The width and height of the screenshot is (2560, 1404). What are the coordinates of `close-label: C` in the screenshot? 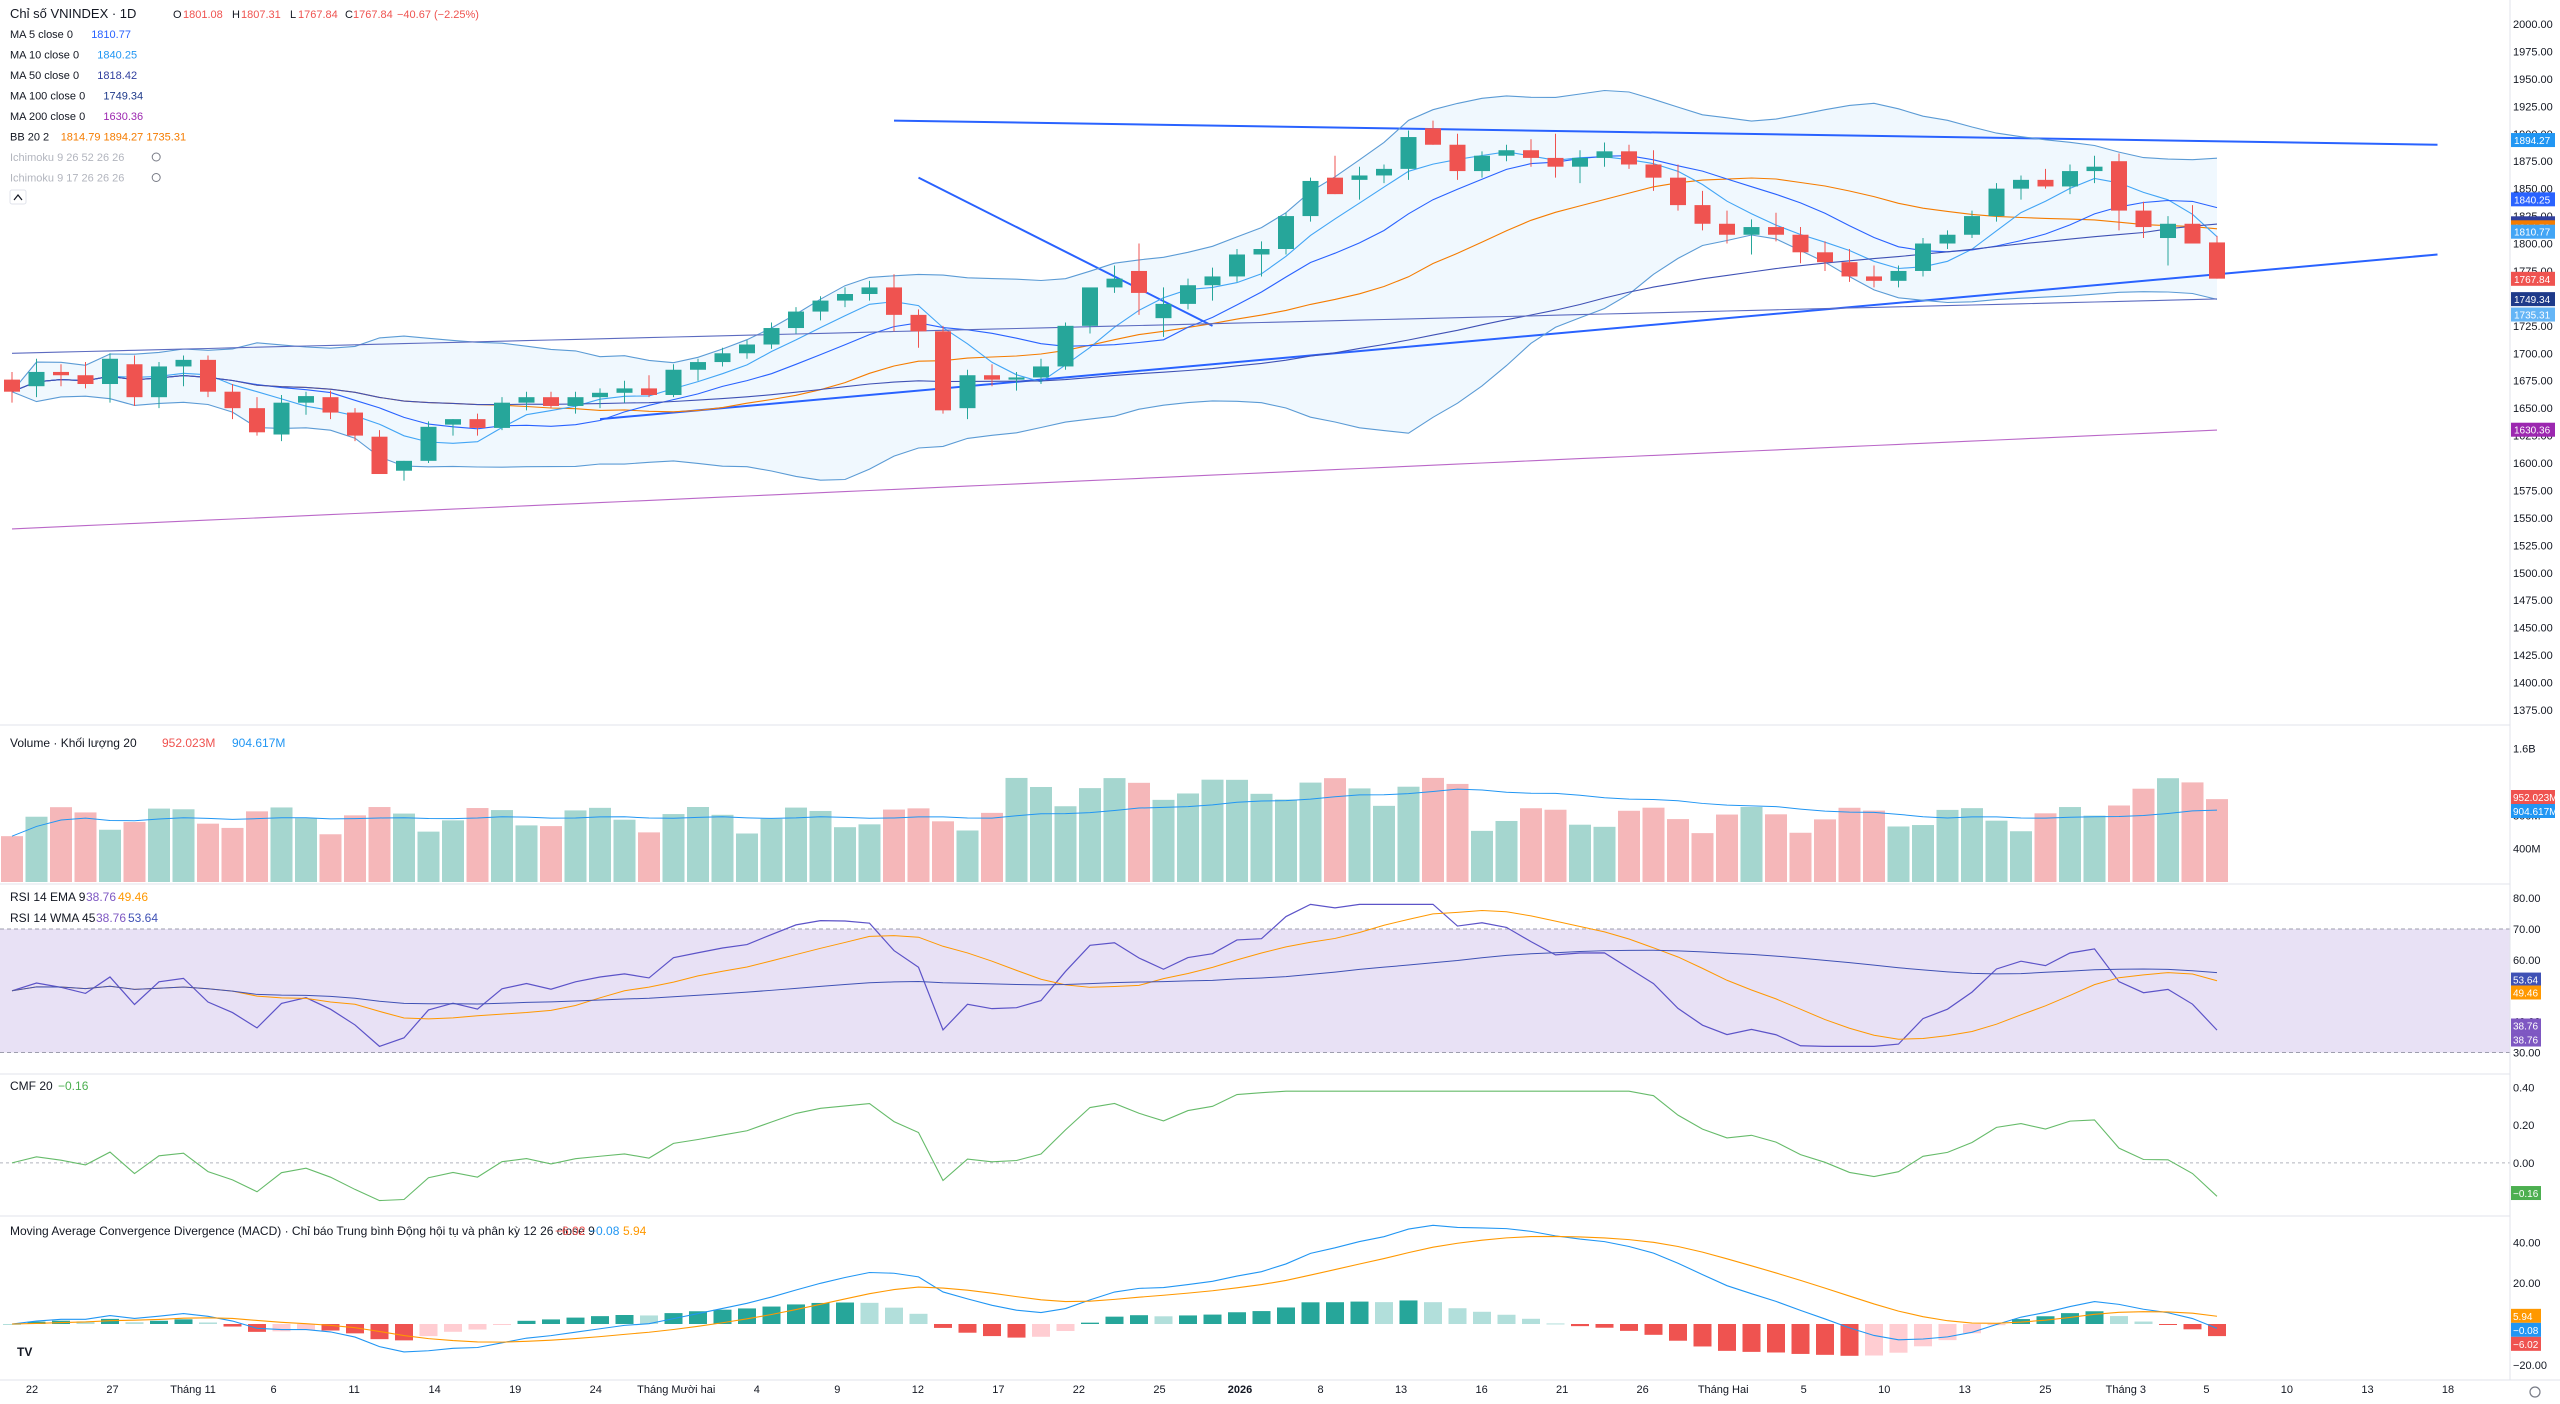 It's located at (349, 15).